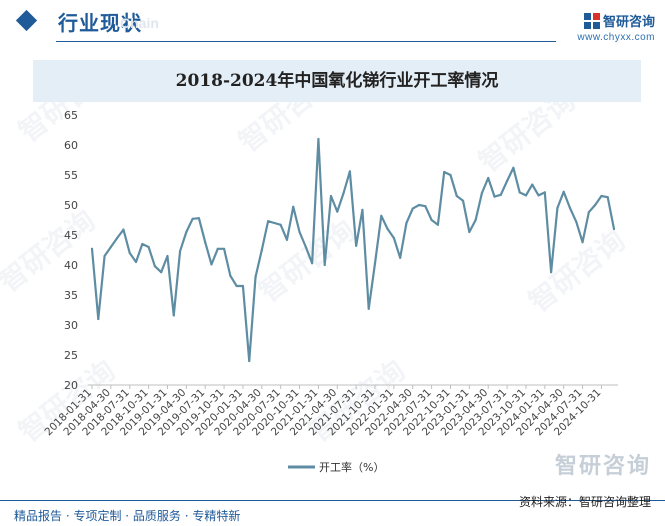 The width and height of the screenshot is (665, 526). Describe the element at coordinates (71, 115) in the screenshot. I see `y-tick-label: 65` at that location.